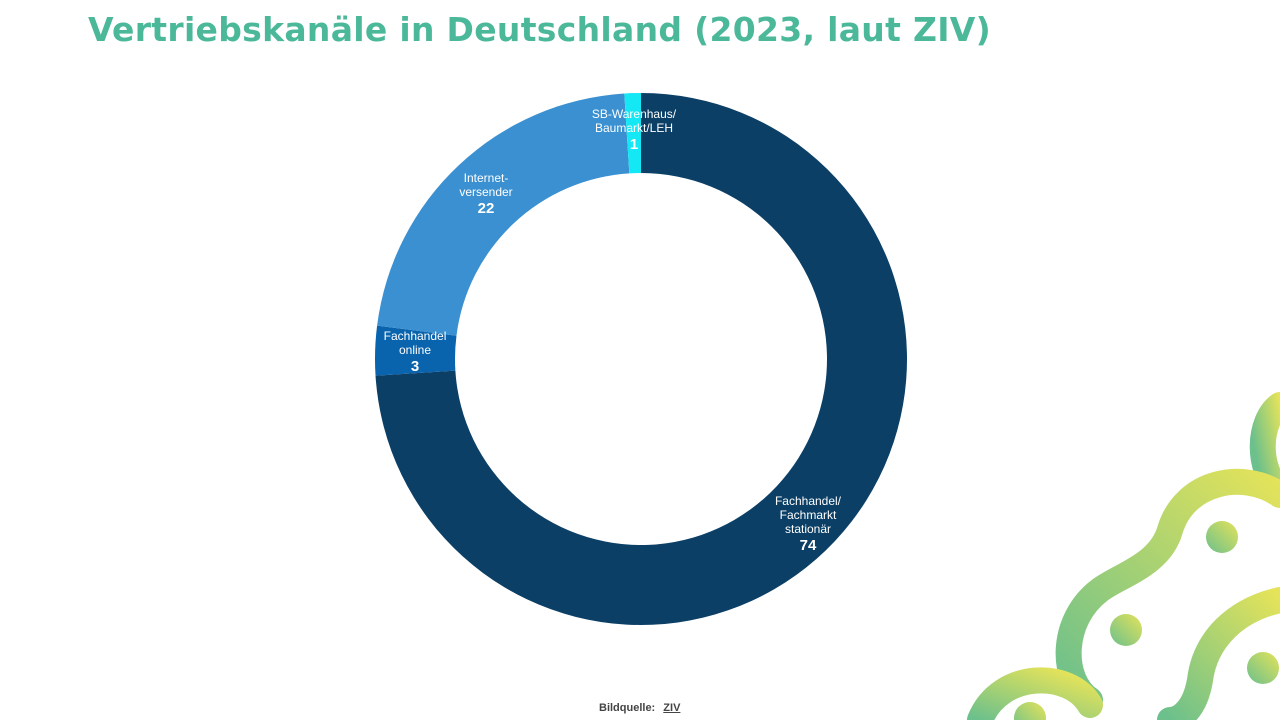  Describe the element at coordinates (634, 128) in the screenshot. I see `slice-label-3-line-1: Baumarkt/LEH` at that location.